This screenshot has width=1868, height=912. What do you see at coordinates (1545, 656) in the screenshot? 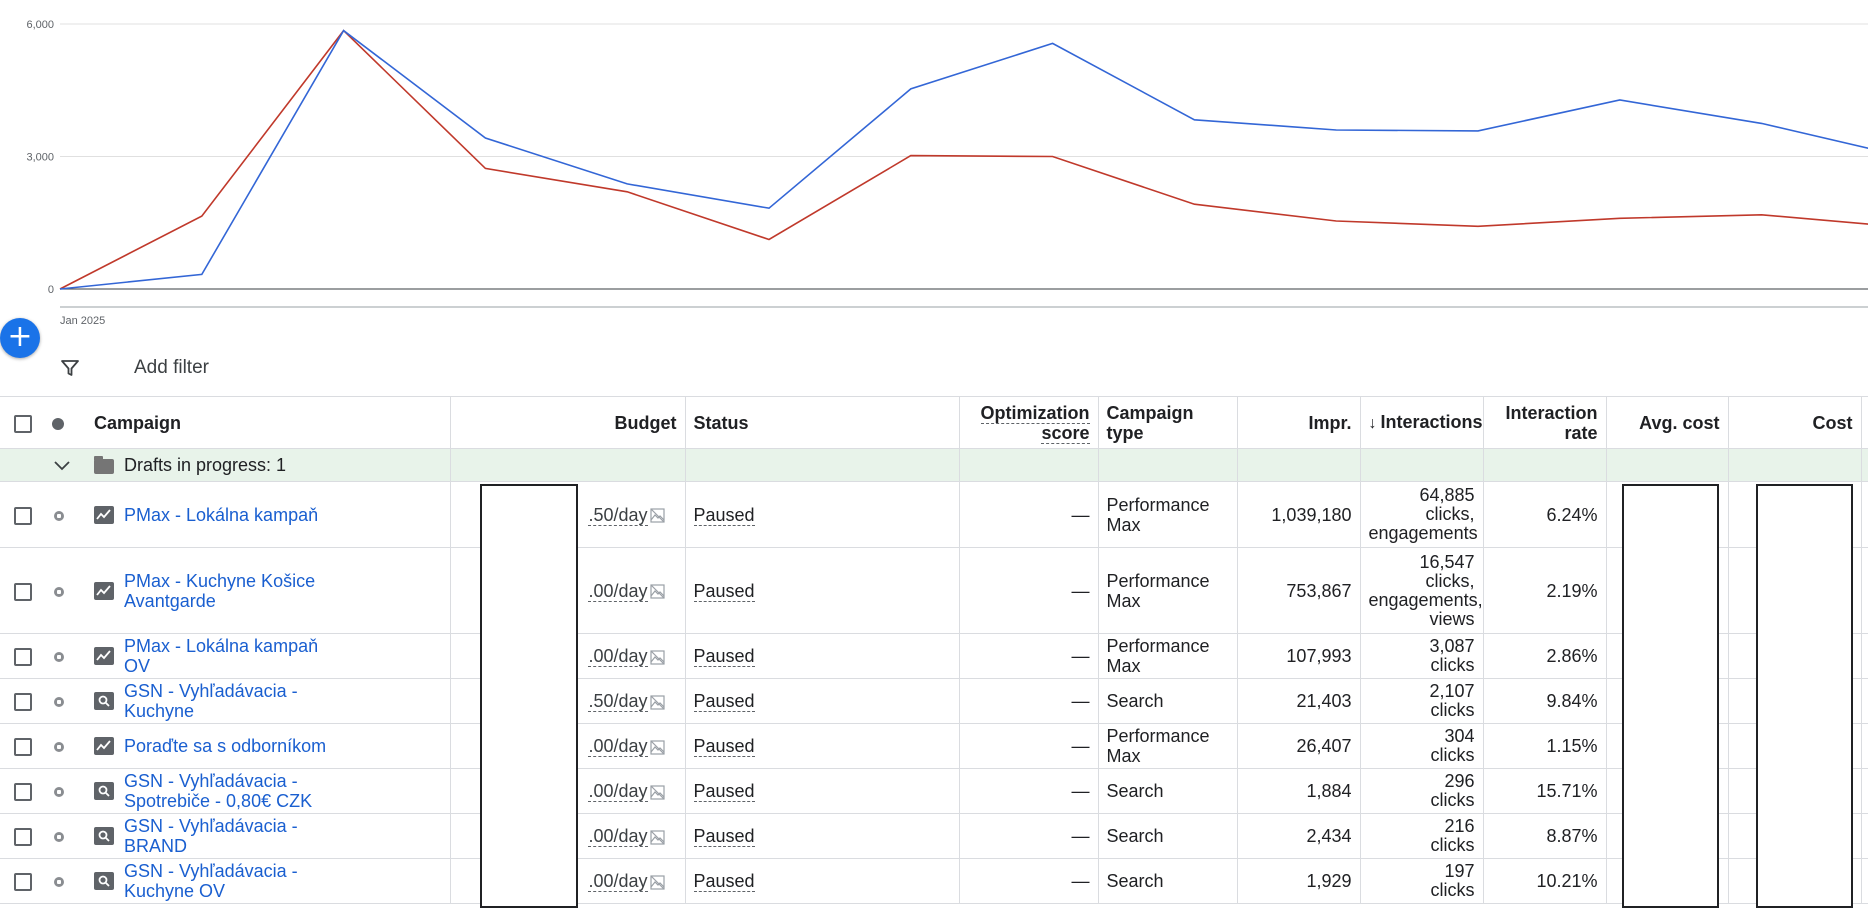
I see `interaction-rate-value: 2.86%` at bounding box center [1545, 656].